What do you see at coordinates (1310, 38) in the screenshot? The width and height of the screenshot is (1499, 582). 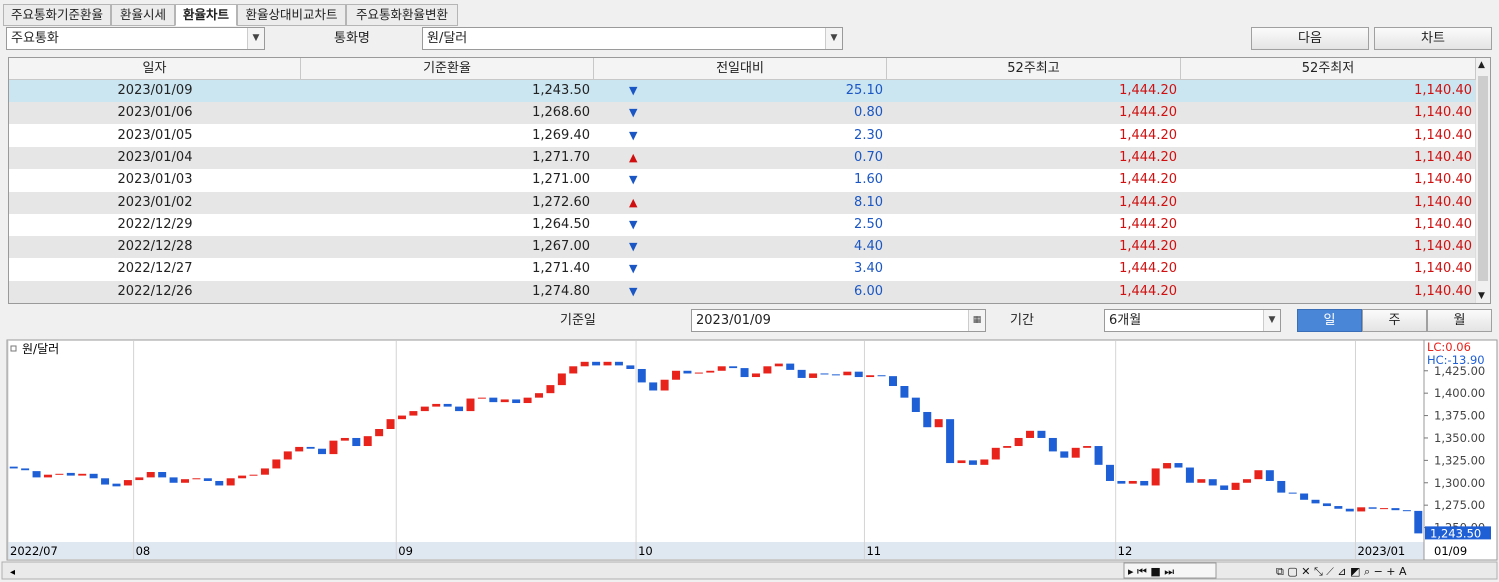 I see `next-button: 다음` at bounding box center [1310, 38].